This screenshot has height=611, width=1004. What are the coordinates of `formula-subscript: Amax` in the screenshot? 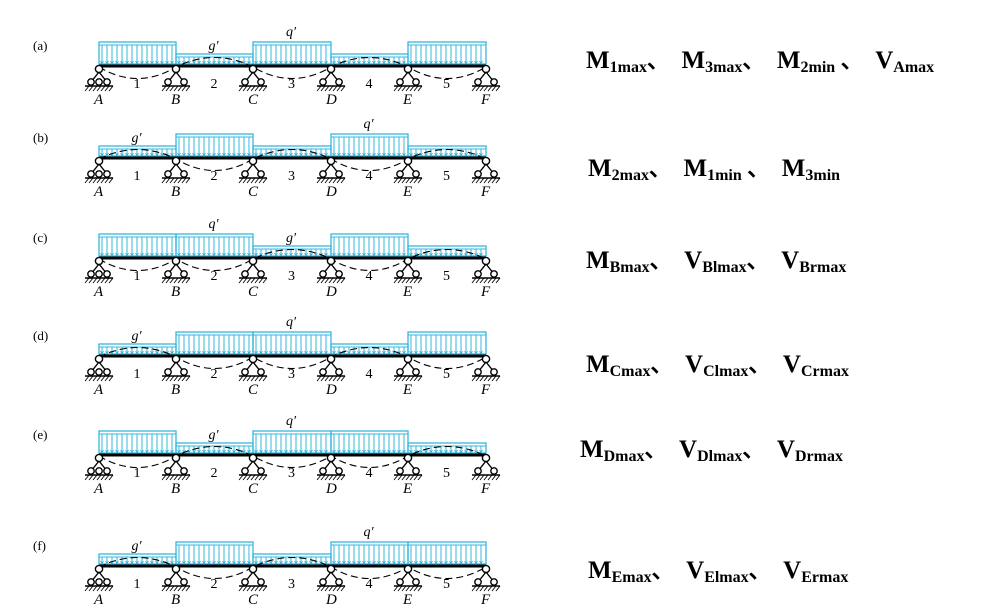 It's located at (914, 67).